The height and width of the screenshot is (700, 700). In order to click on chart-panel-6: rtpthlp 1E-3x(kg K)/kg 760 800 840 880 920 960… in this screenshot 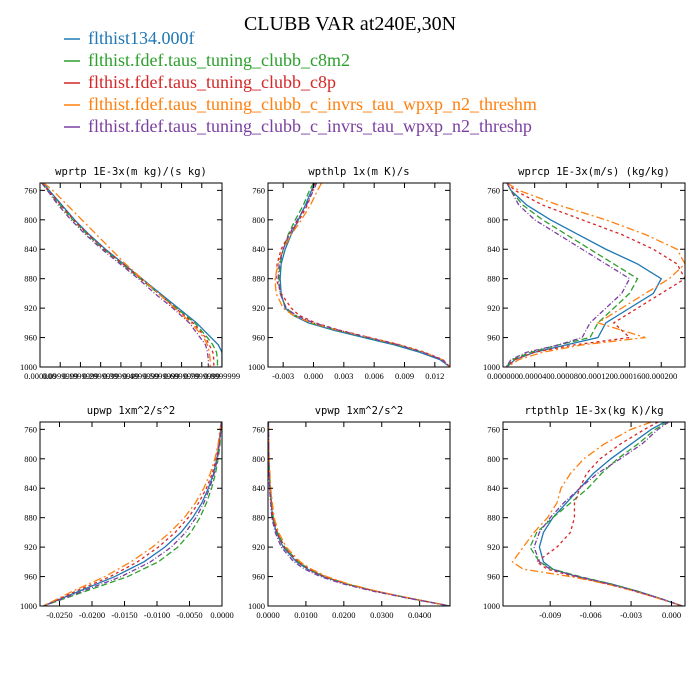, I will do `click(584, 512)`.